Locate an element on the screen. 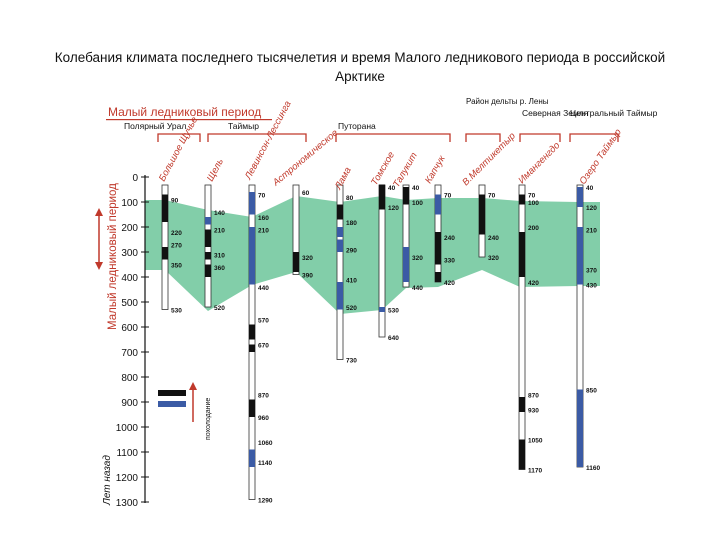 The image size is (720, 540). age-mark-label: 240 is located at coordinates (449, 238).